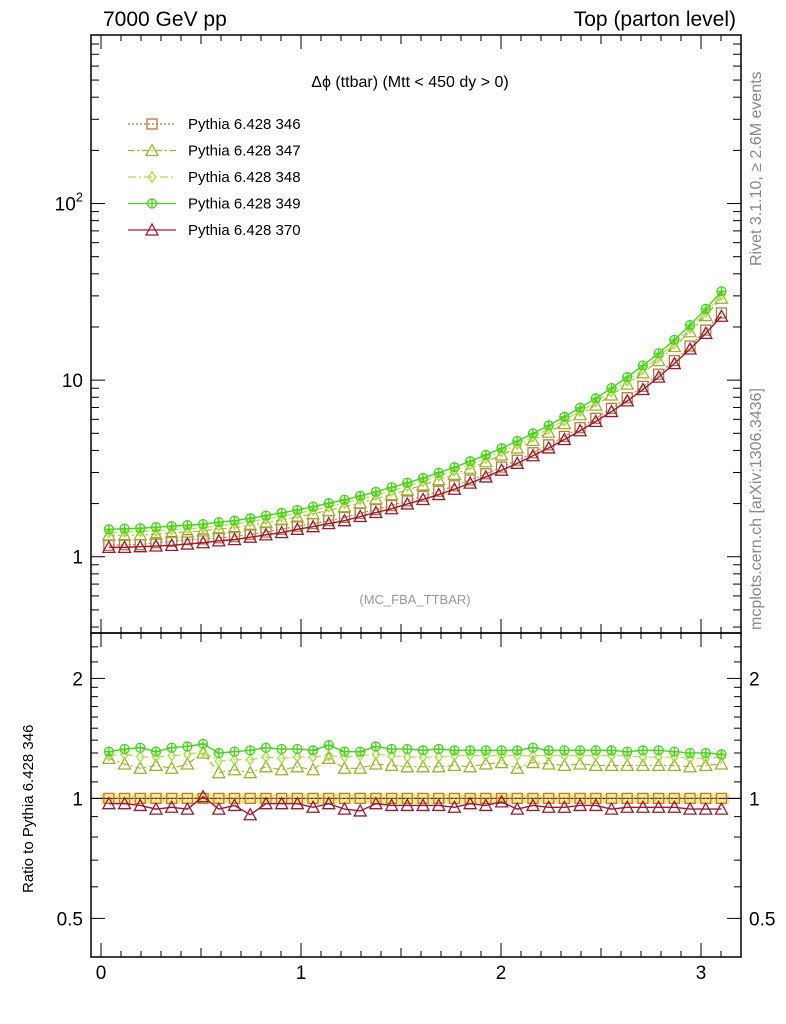 The width and height of the screenshot is (786, 1024). What do you see at coordinates (244, 124) in the screenshot?
I see `legend-label: Pythia 6.428 346` at bounding box center [244, 124].